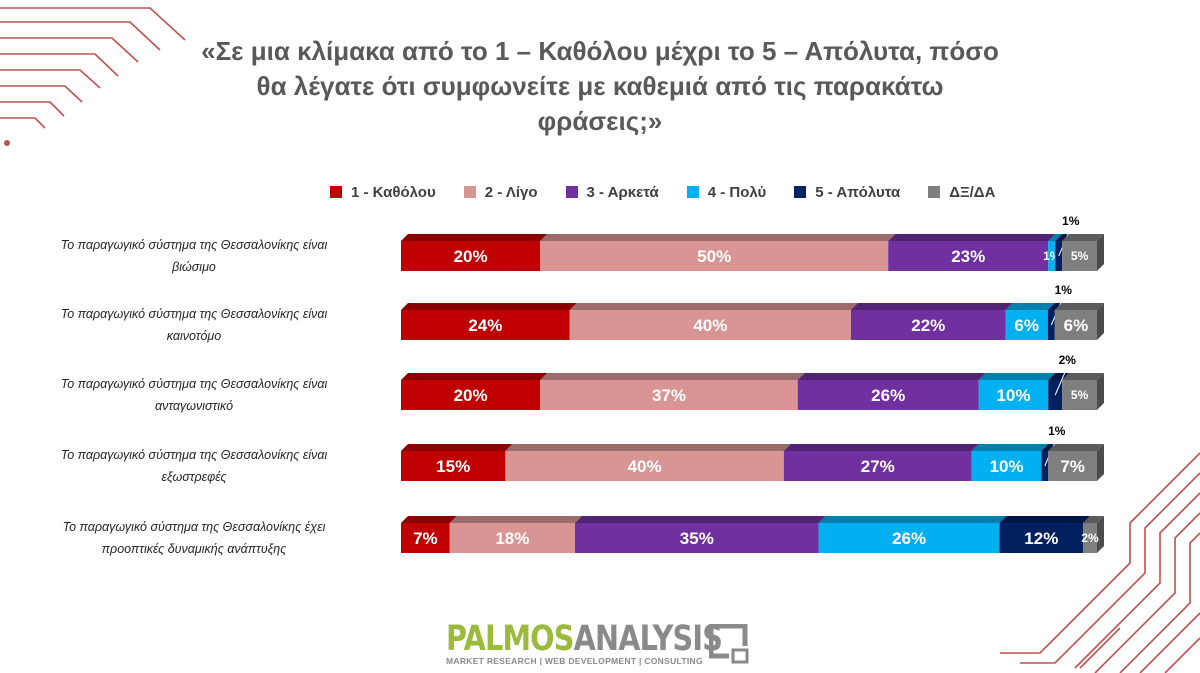  What do you see at coordinates (393, 192) in the screenshot?
I see `legend-label: 1 - Καθόλου` at bounding box center [393, 192].